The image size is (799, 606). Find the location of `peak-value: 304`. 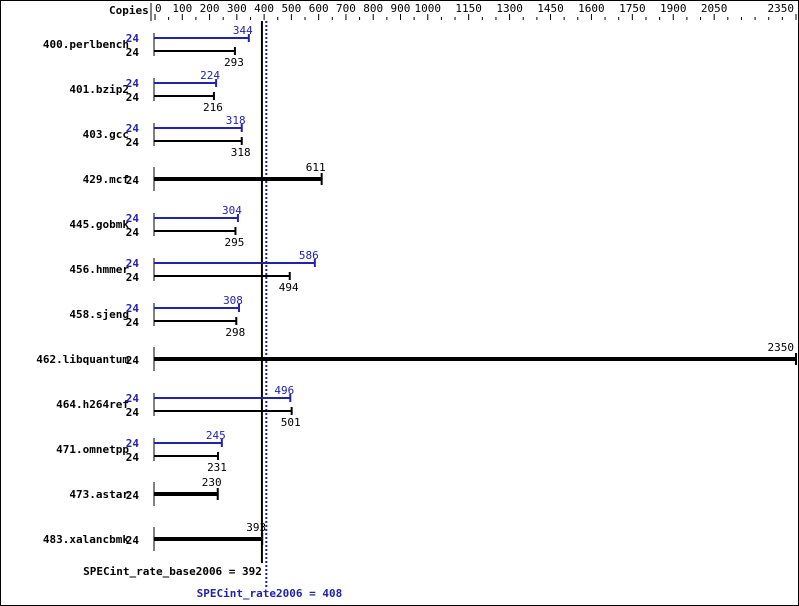

peak-value: 304 is located at coordinates (232, 210).